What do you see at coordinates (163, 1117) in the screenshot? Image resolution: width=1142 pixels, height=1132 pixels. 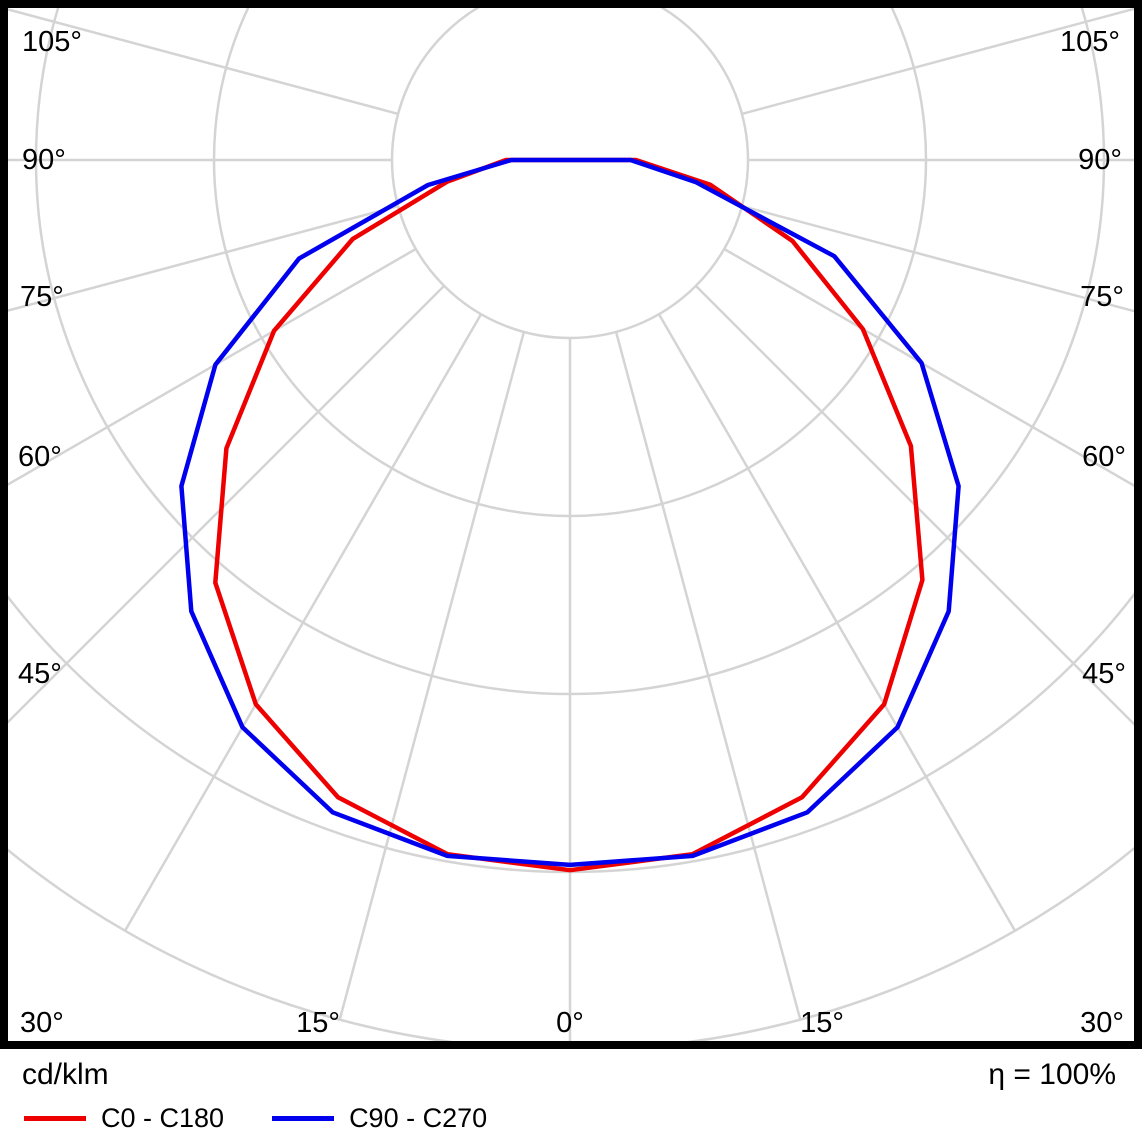 I see `c0-c180-label: C0 - C180` at bounding box center [163, 1117].